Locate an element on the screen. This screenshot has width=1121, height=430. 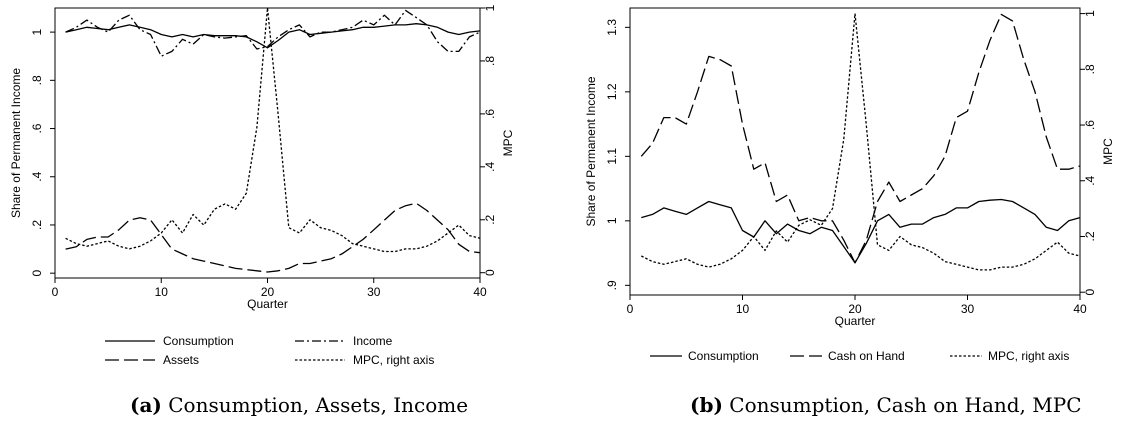
caption-b-tag: (b) is located at coordinates (706, 405).